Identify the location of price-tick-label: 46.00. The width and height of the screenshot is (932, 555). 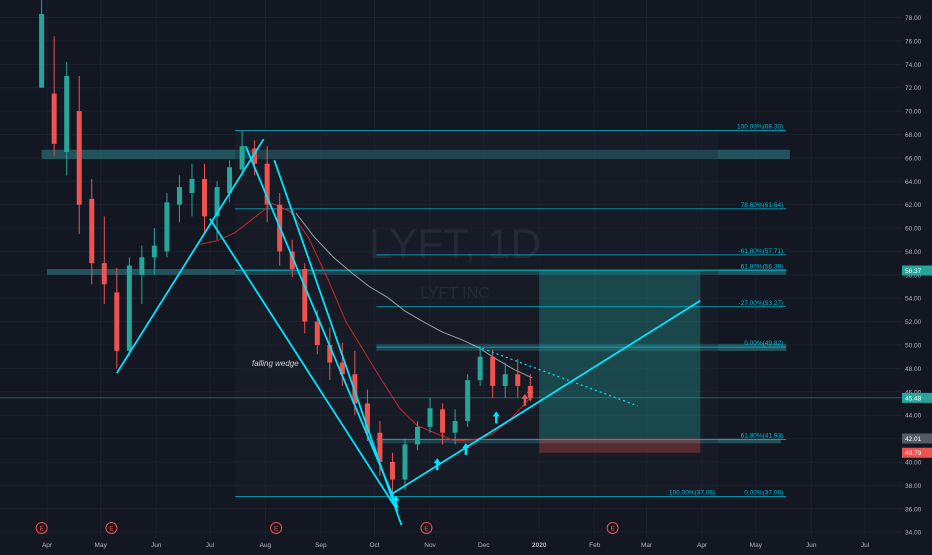
(913, 392).